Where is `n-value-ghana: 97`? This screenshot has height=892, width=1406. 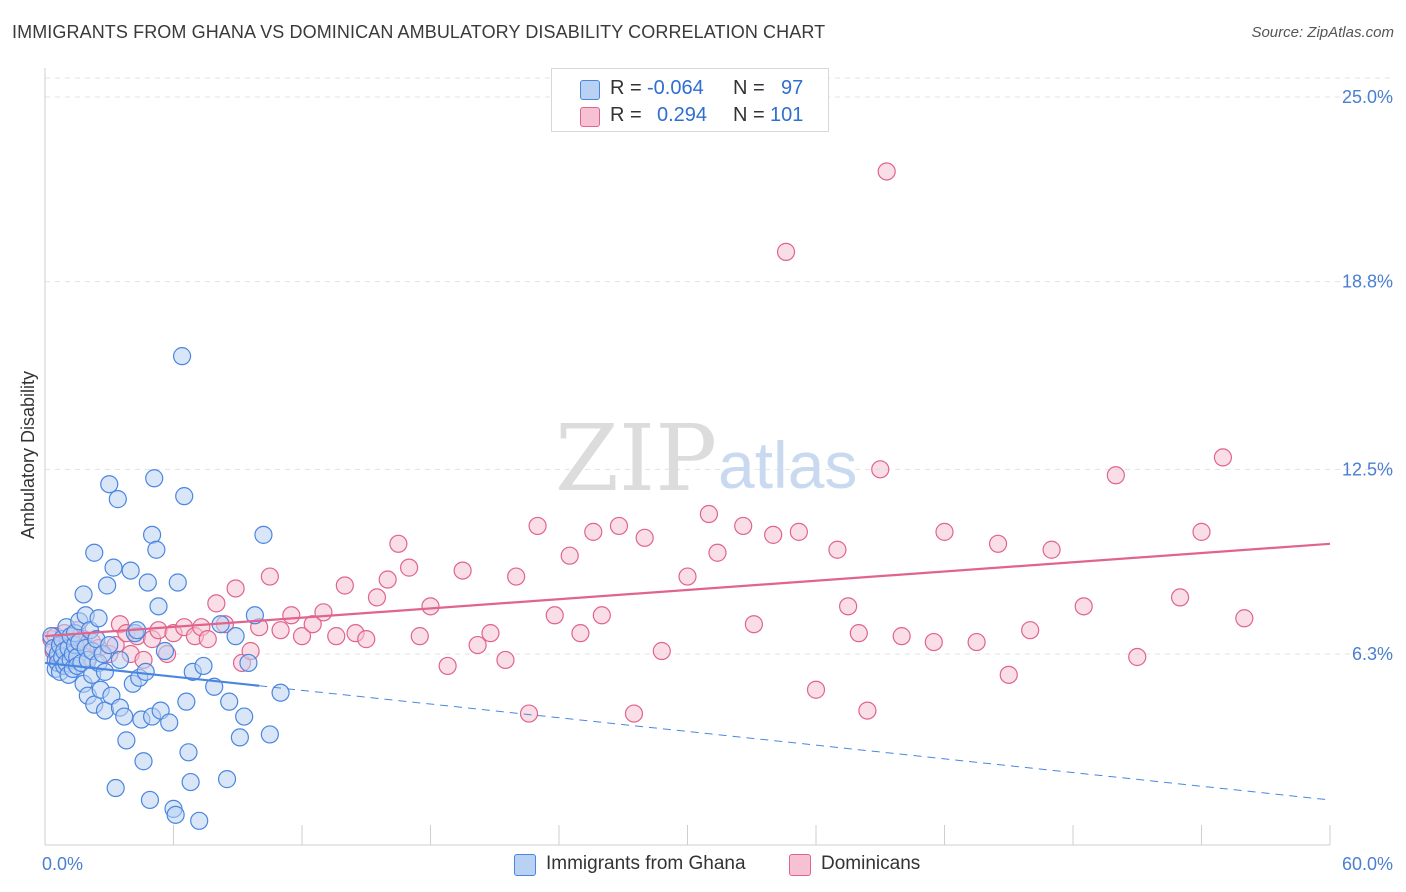
n-value-ghana: 97 is located at coordinates (792, 88).